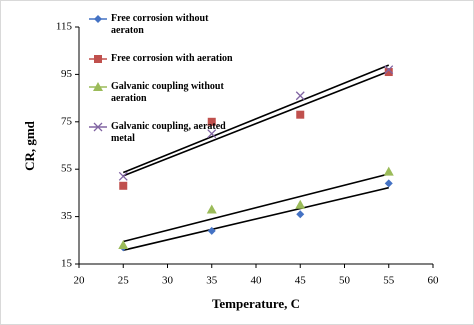  Describe the element at coordinates (345, 281) in the screenshot. I see `x-tick-label: 50` at that location.